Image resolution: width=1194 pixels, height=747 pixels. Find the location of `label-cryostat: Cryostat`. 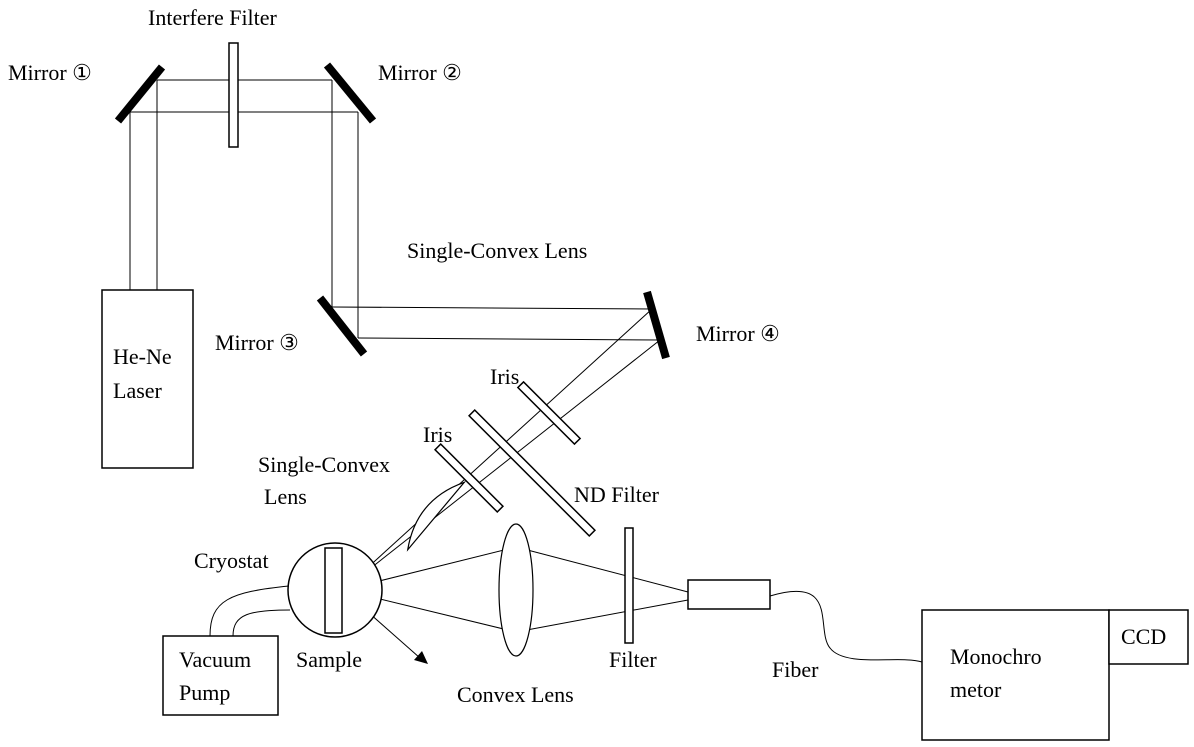

label-cryostat: Cryostat is located at coordinates (231, 560).